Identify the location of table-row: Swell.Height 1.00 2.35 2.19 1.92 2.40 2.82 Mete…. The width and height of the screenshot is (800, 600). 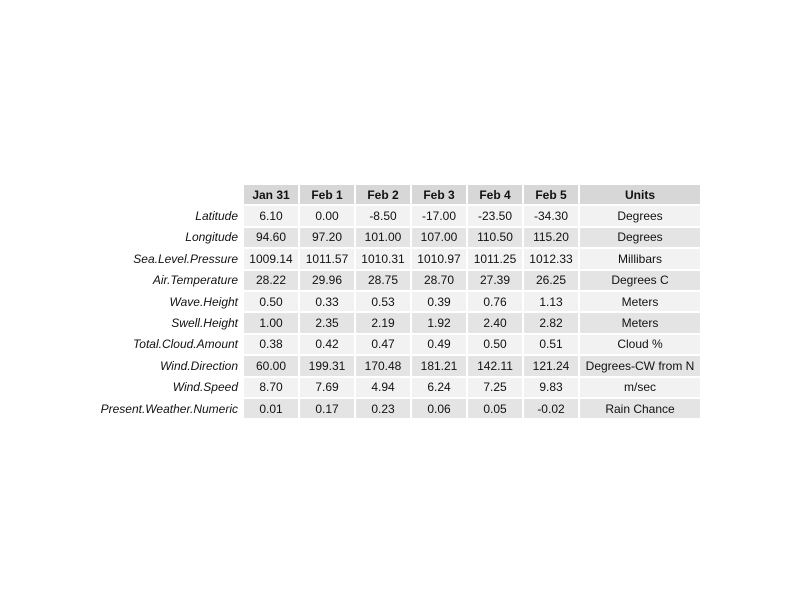
(397, 323).